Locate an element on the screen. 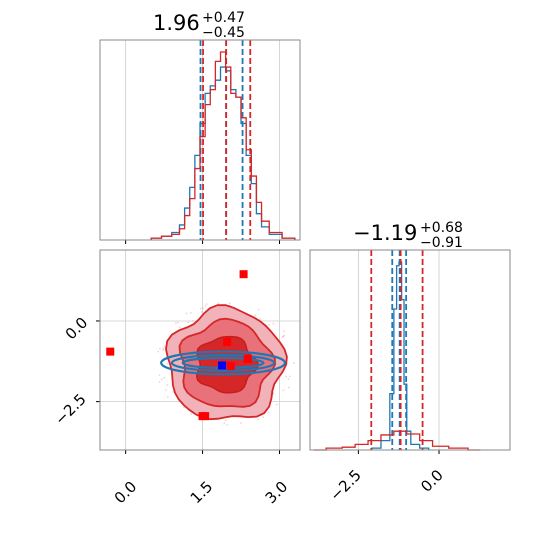  joint-x-tick-label: 3.0 is located at coordinates (277, 493).